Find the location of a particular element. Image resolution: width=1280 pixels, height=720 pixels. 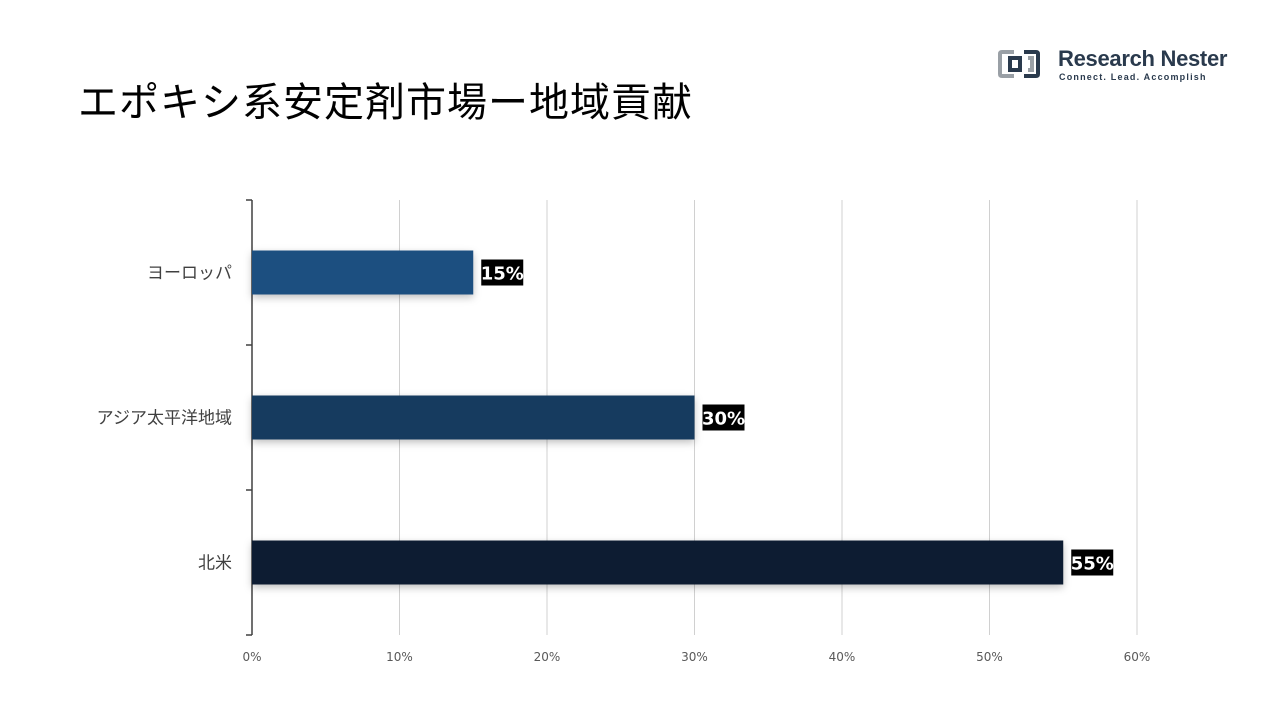

data-label: 15% is located at coordinates (502, 274).